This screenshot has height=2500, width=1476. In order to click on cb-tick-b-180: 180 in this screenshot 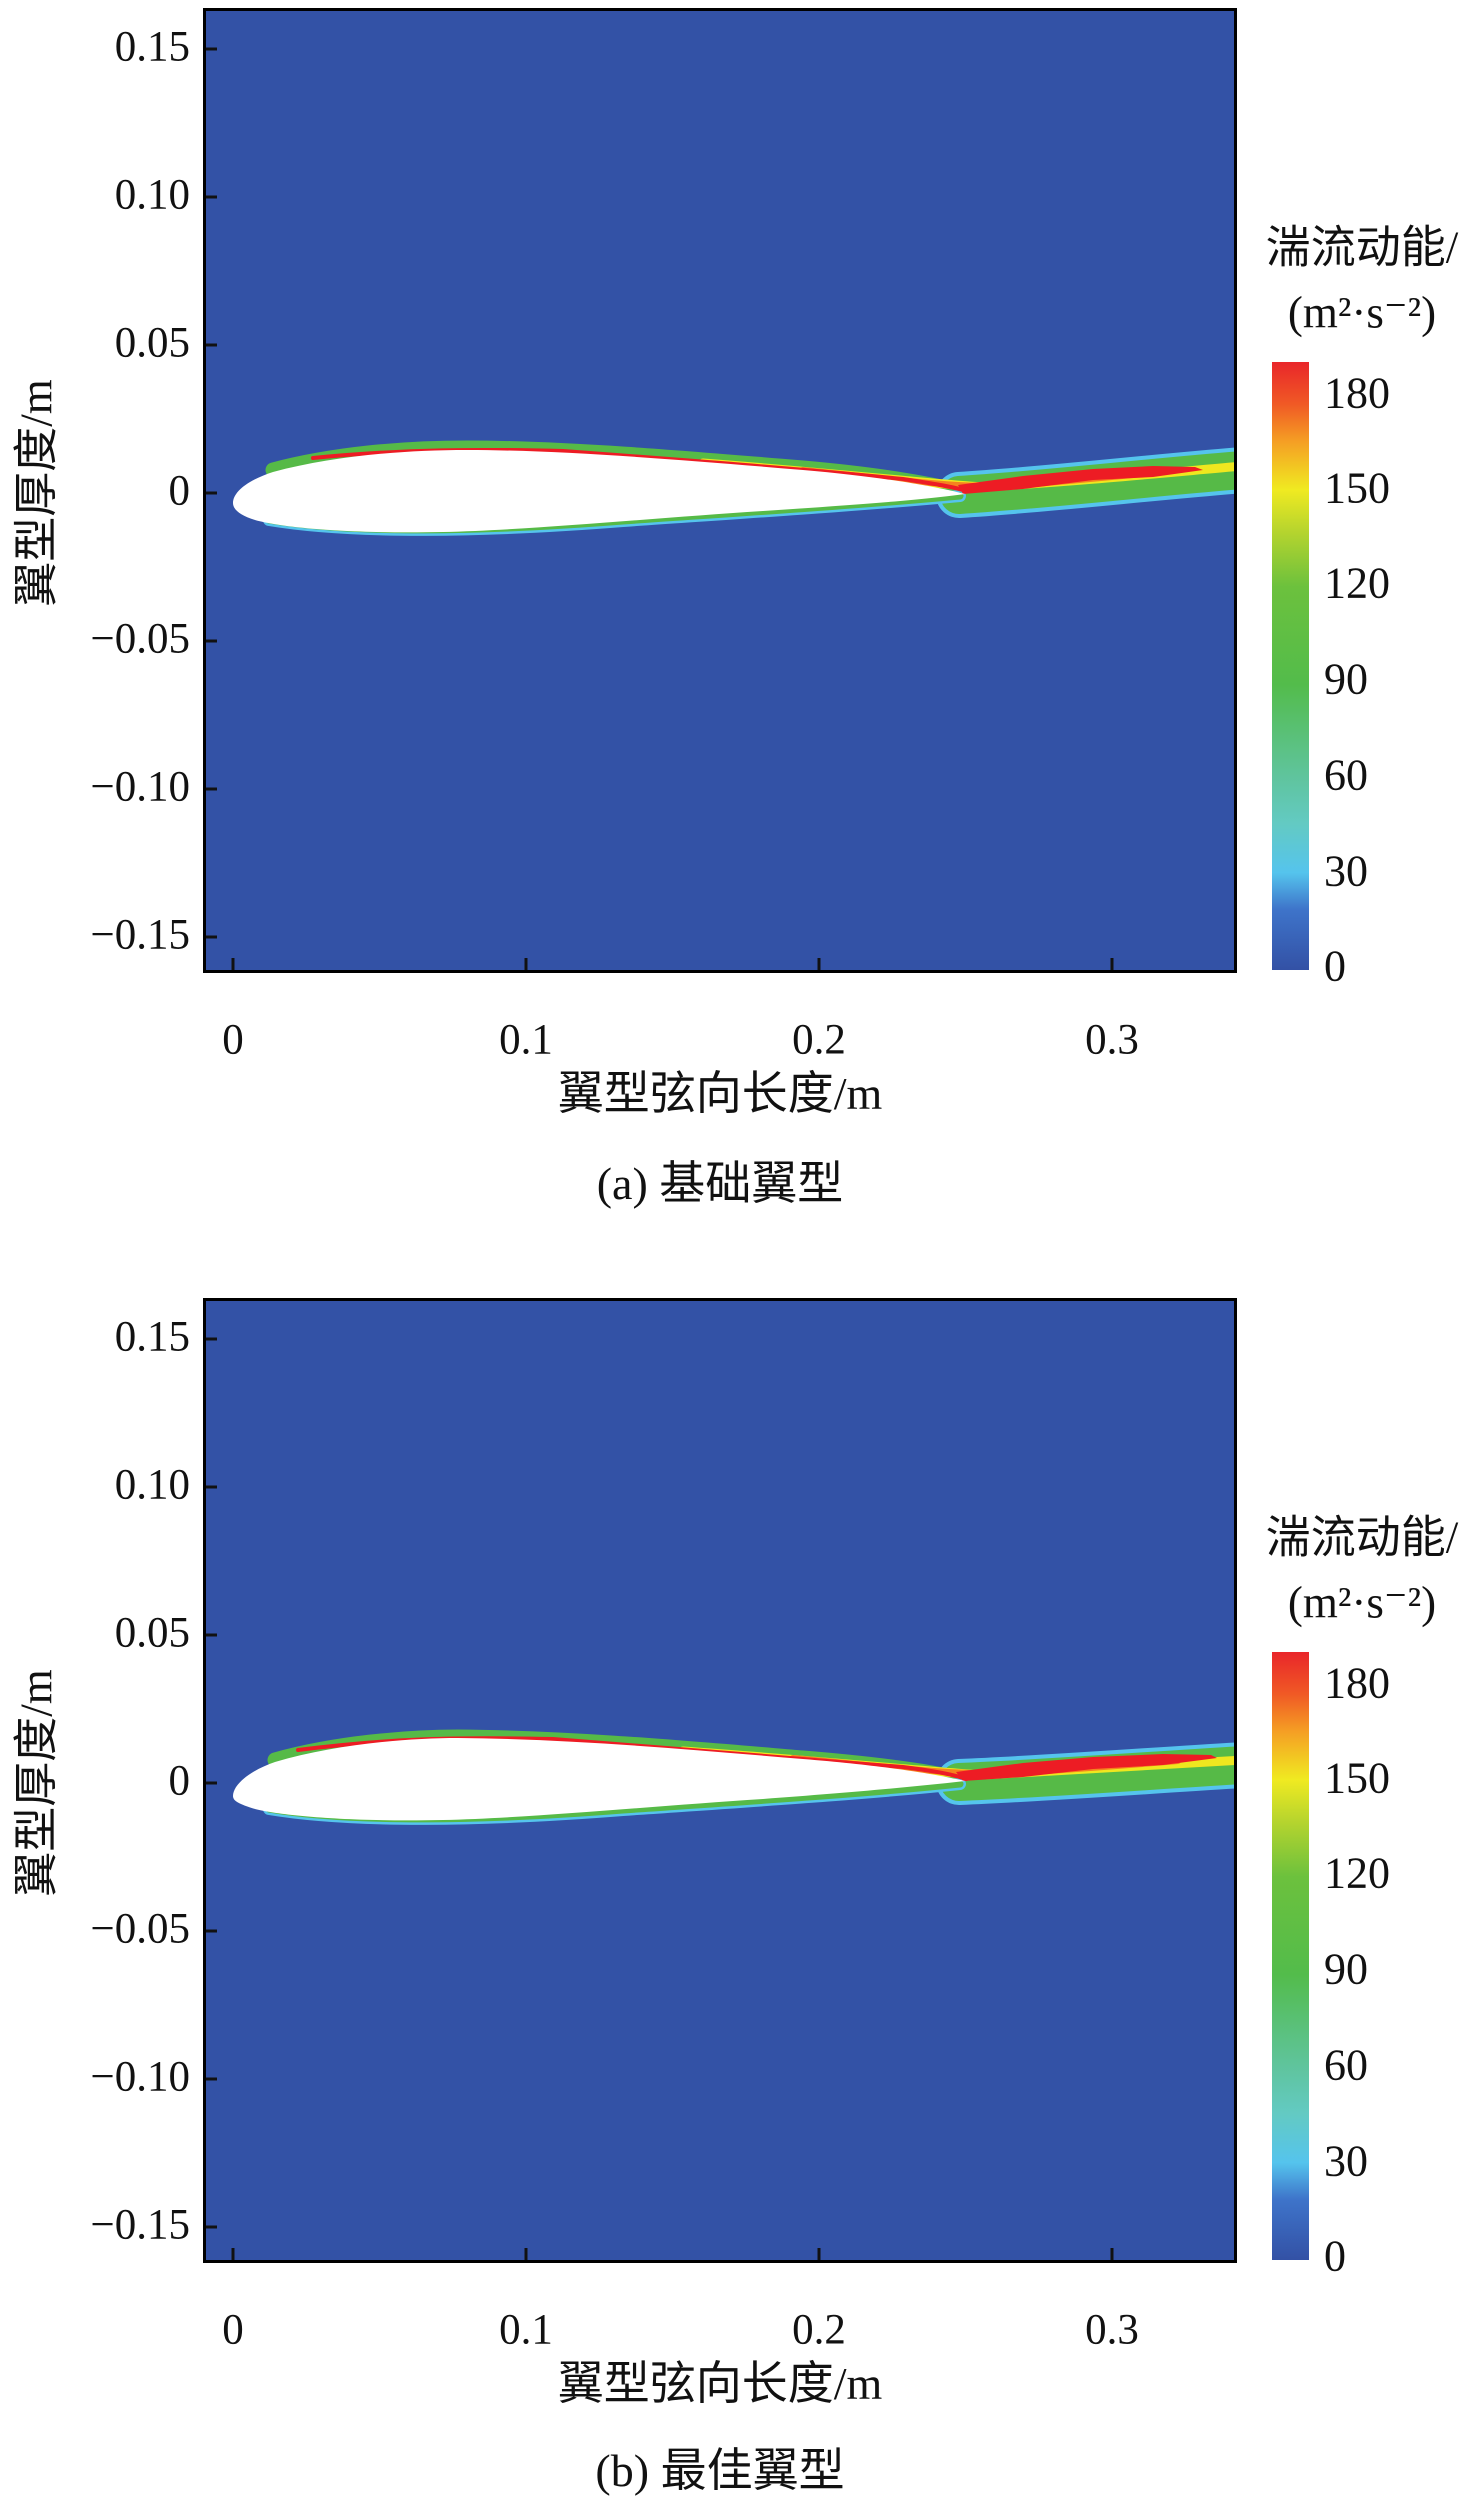, I will do `click(1357, 1683)`.